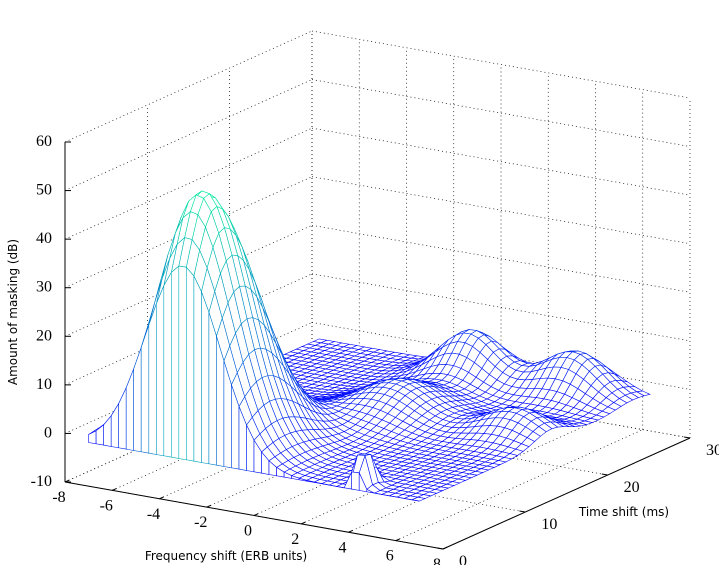 This screenshot has height=565, width=719. Describe the element at coordinates (44, 287) in the screenshot. I see `z-tick-label: 30` at that location.